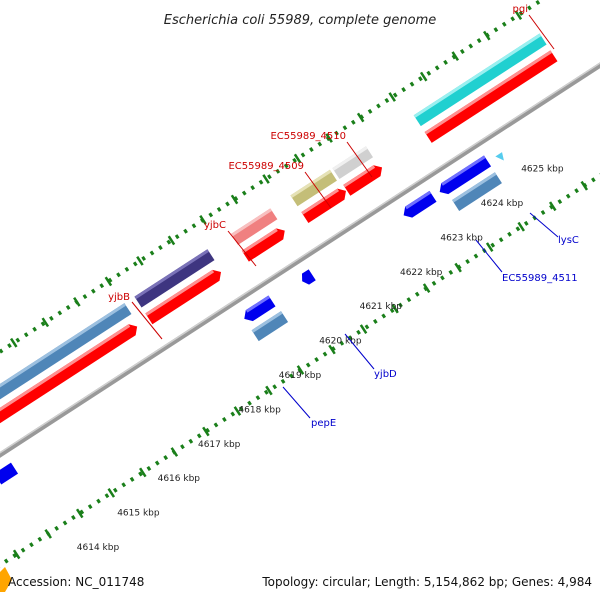 The image size is (600, 600). What do you see at coordinates (542, 170) in the screenshot?
I see `axis-tick-label: 4625 kbp` at bounding box center [542, 170].